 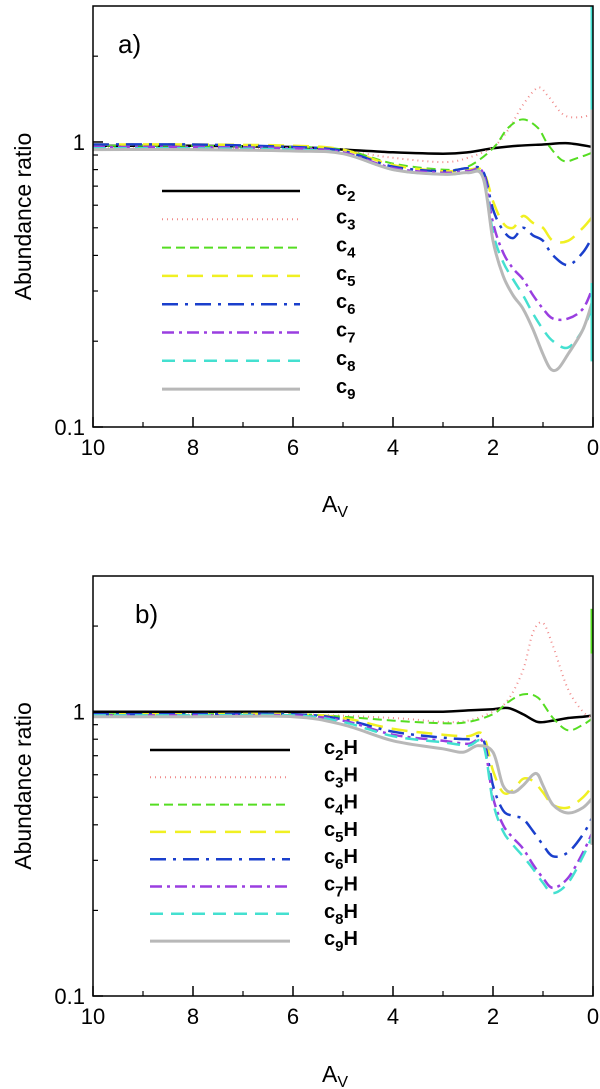 I want to click on panel-label: a), so click(x=129, y=44).